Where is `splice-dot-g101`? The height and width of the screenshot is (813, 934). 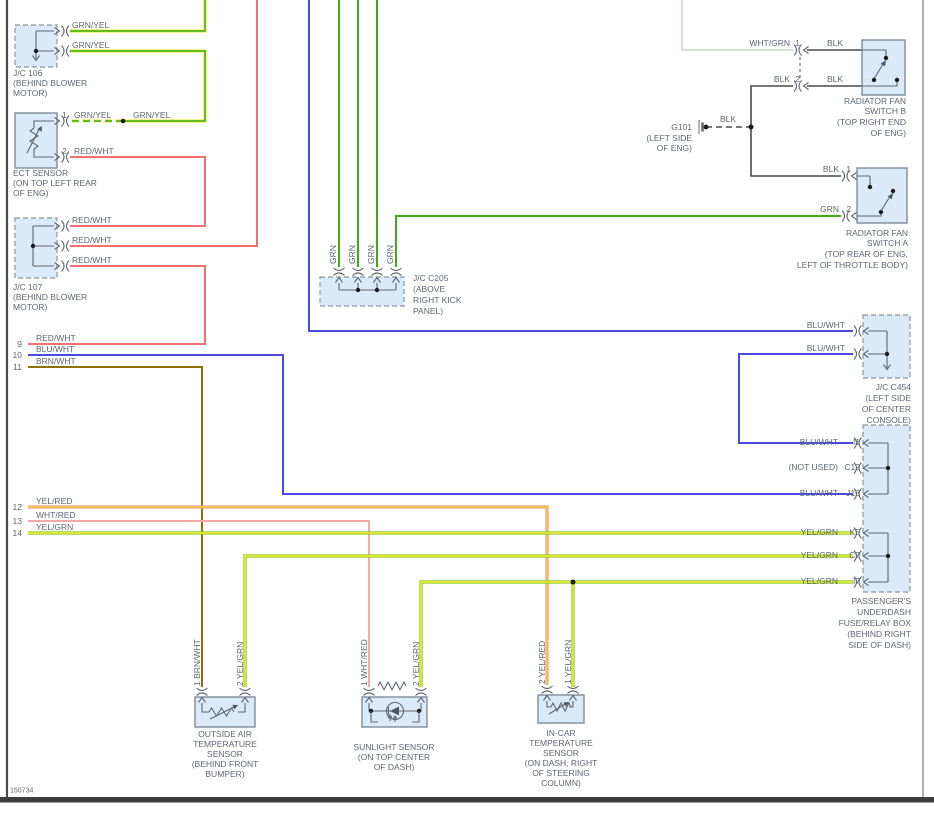 splice-dot-g101 is located at coordinates (751, 127).